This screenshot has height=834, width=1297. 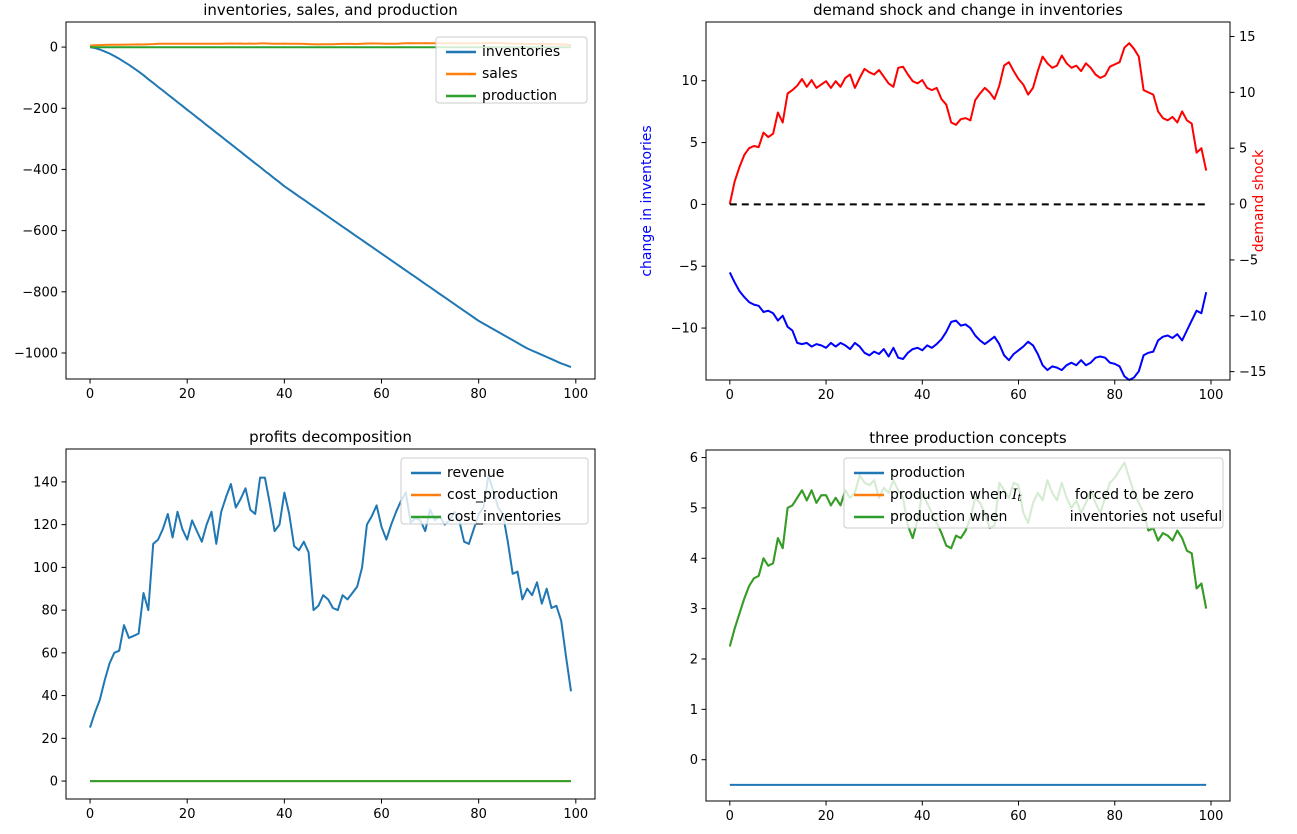 I want to click on subplot-3-xtick-label: 100, so click(x=575, y=814).